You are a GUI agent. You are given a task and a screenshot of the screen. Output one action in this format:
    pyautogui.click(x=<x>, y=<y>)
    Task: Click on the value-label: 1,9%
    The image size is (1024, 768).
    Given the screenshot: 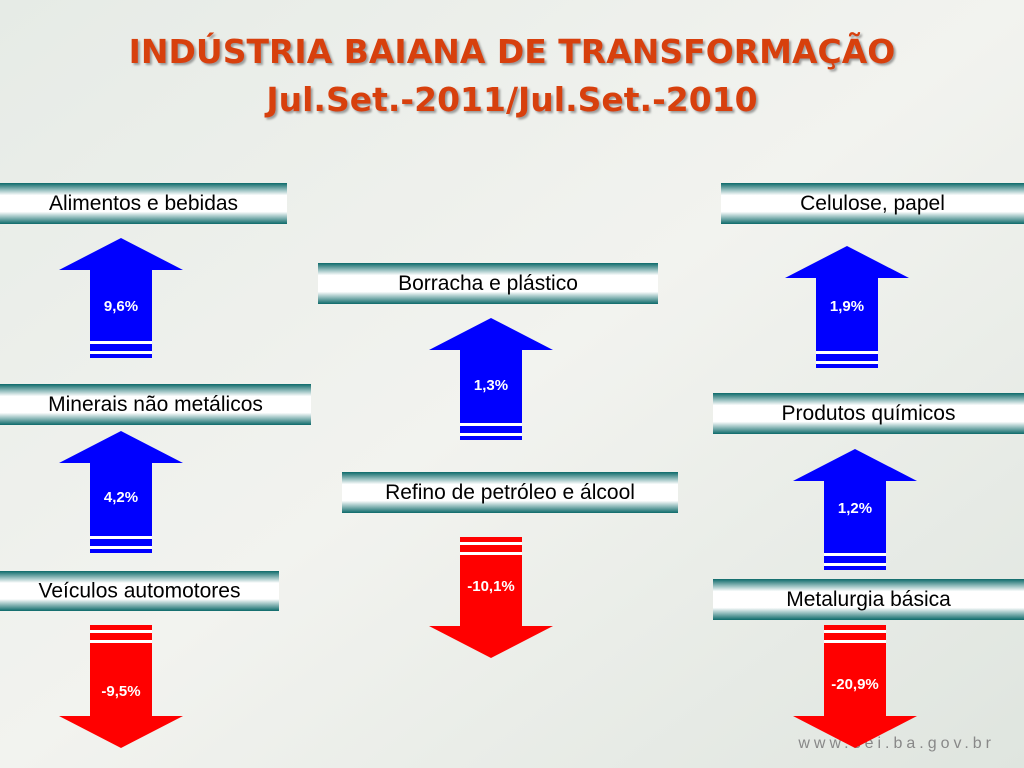 What is the action you would take?
    pyautogui.click(x=847, y=306)
    